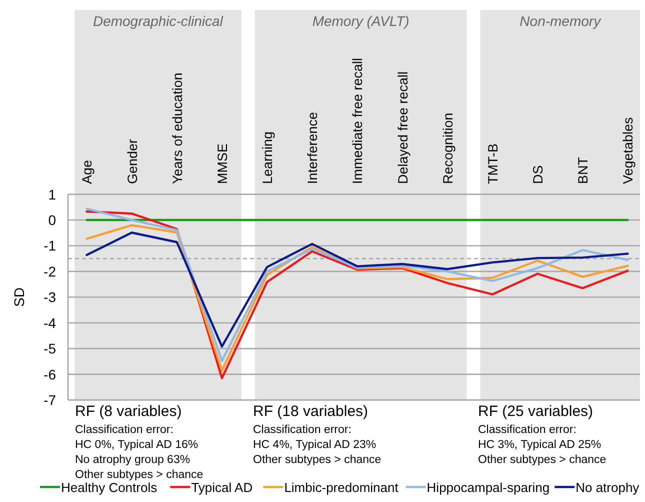  What do you see at coordinates (488, 487) in the screenshot?
I see `legend-label: Hippocampal-sparing` at bounding box center [488, 487].